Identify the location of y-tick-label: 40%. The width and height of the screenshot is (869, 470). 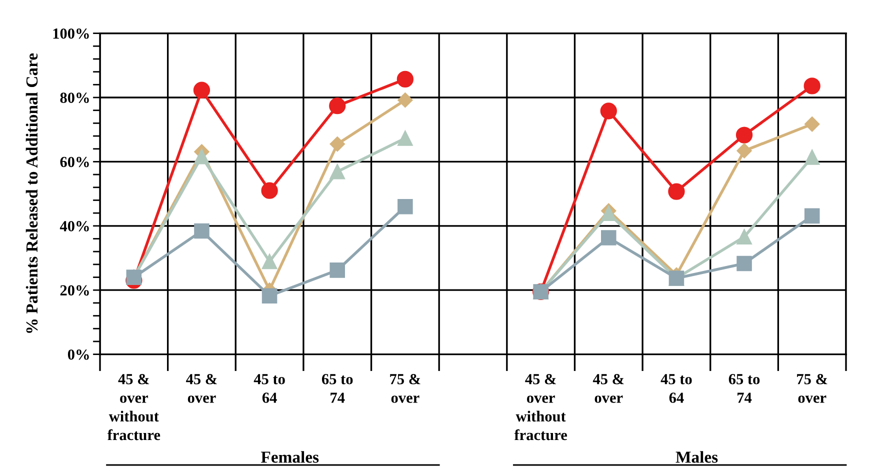
(74, 226).